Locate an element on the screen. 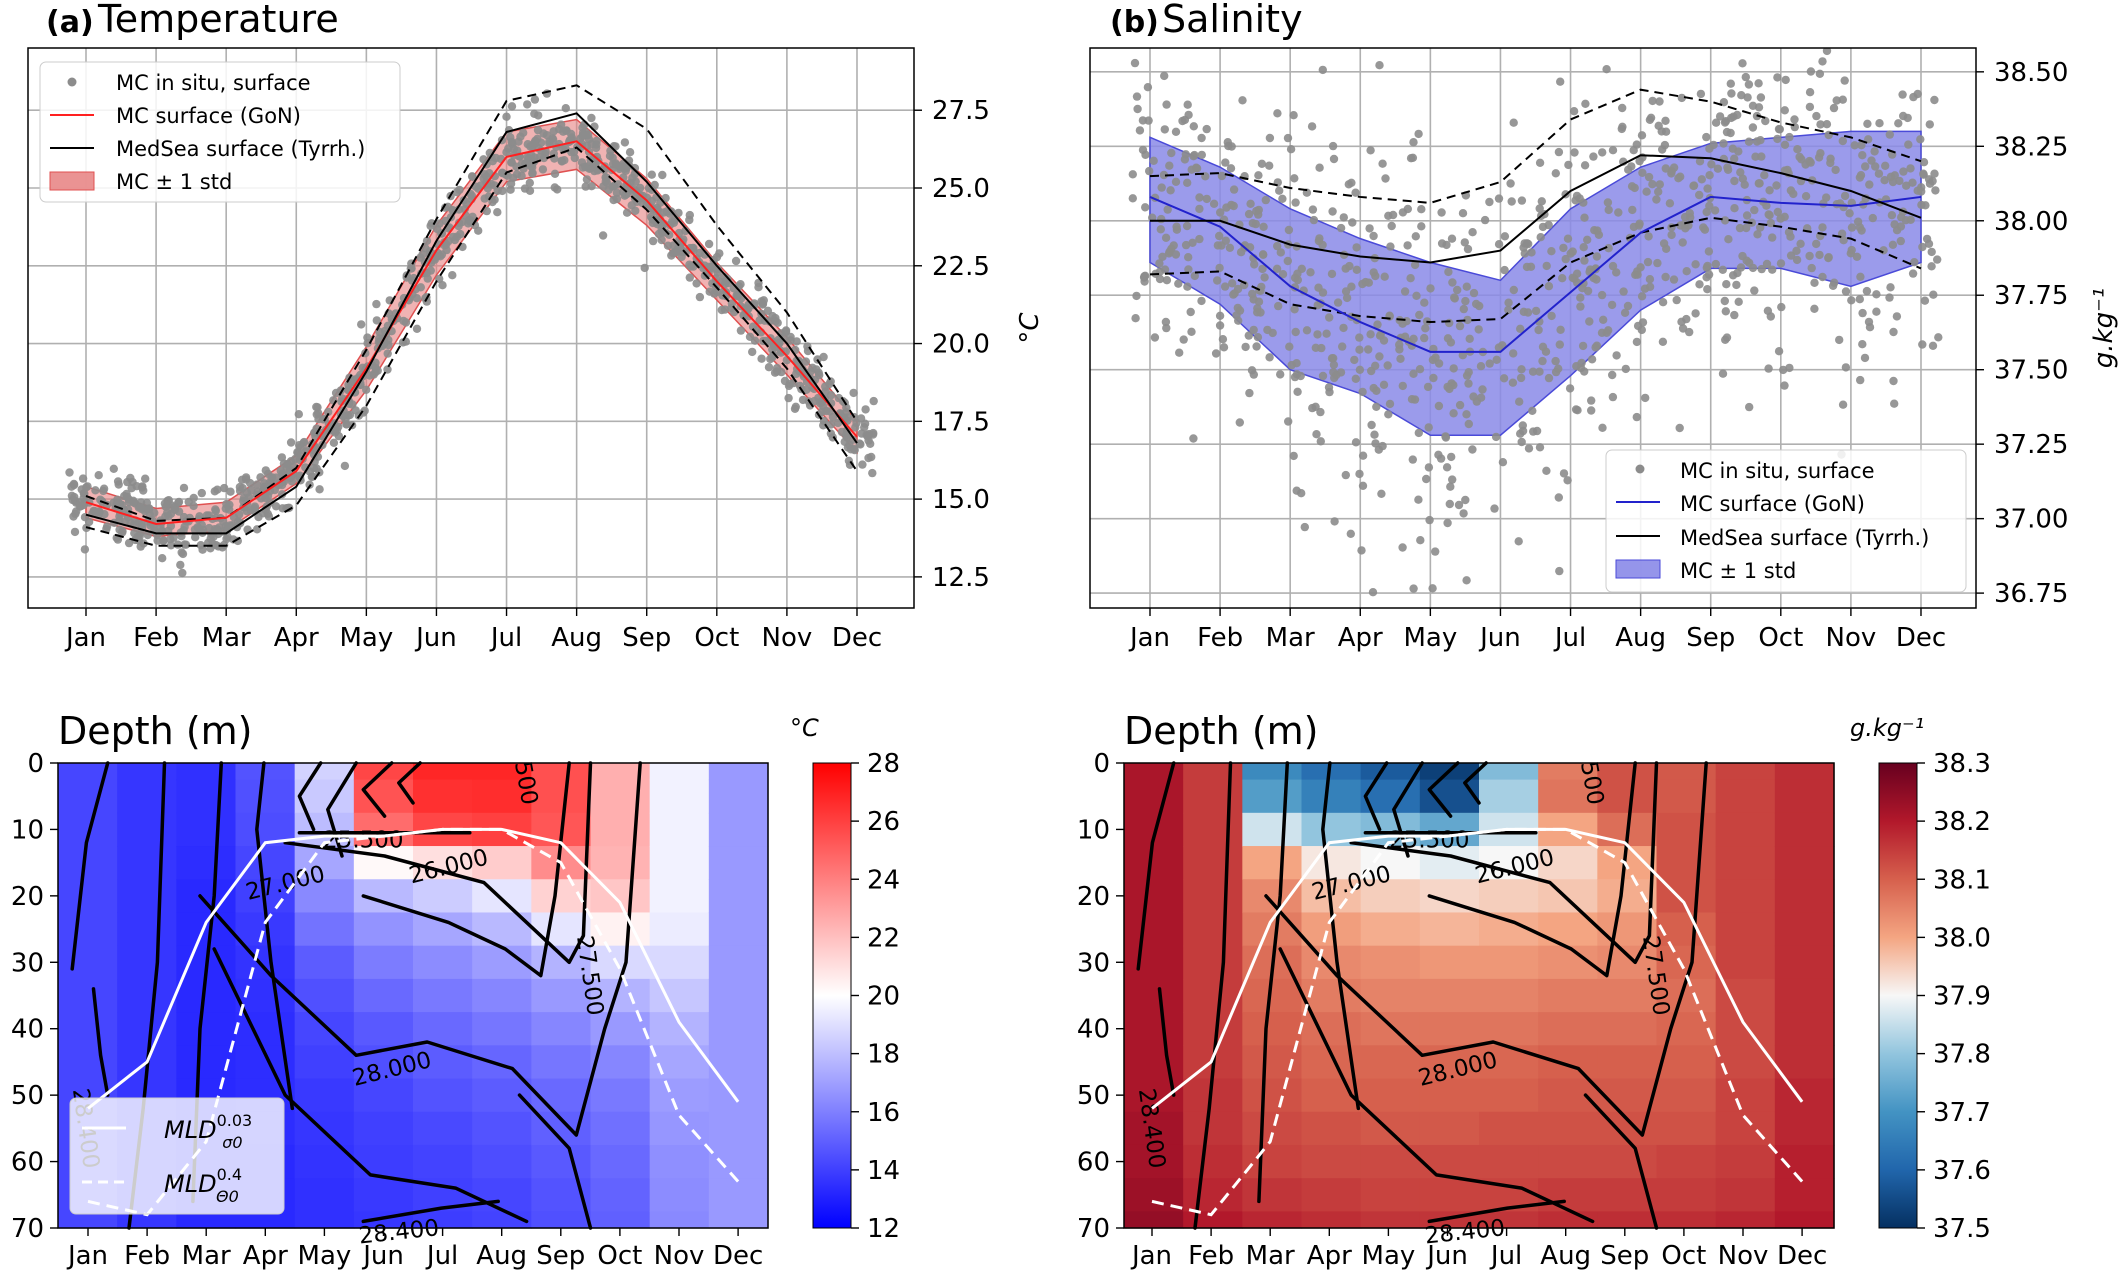 This screenshot has height=1278, width=2128. ytick-label: 17.5 is located at coordinates (961, 422).